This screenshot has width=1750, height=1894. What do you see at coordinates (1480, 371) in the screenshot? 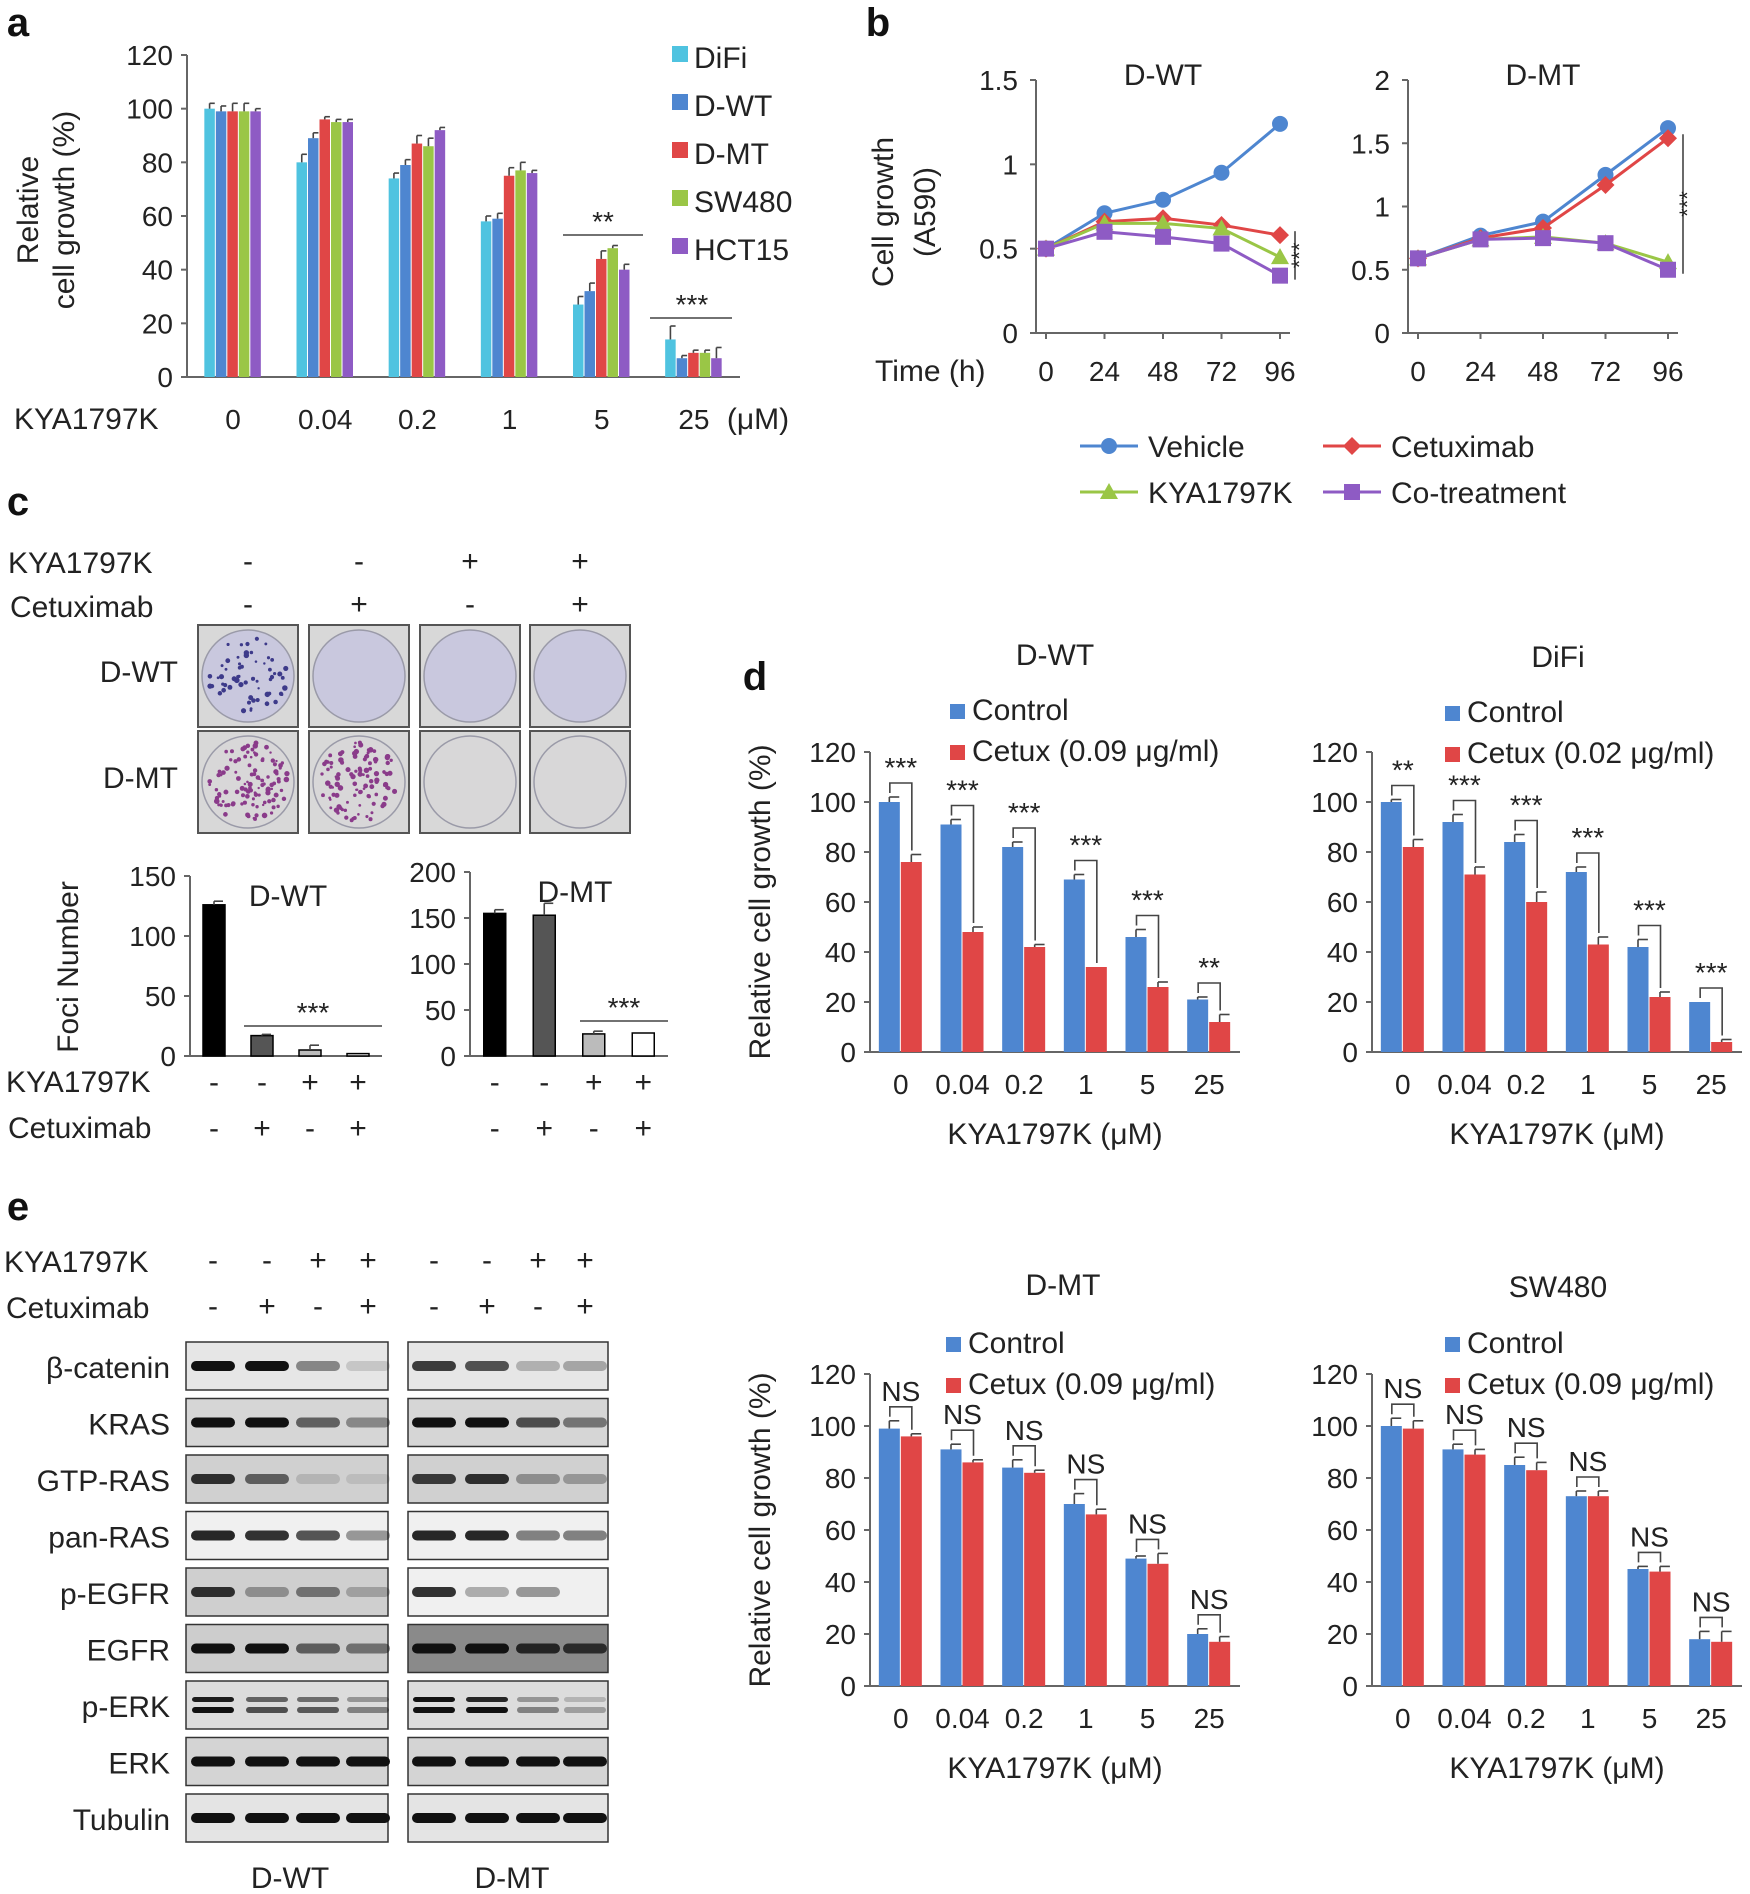
I see `x-tick-label: 24` at bounding box center [1480, 371].